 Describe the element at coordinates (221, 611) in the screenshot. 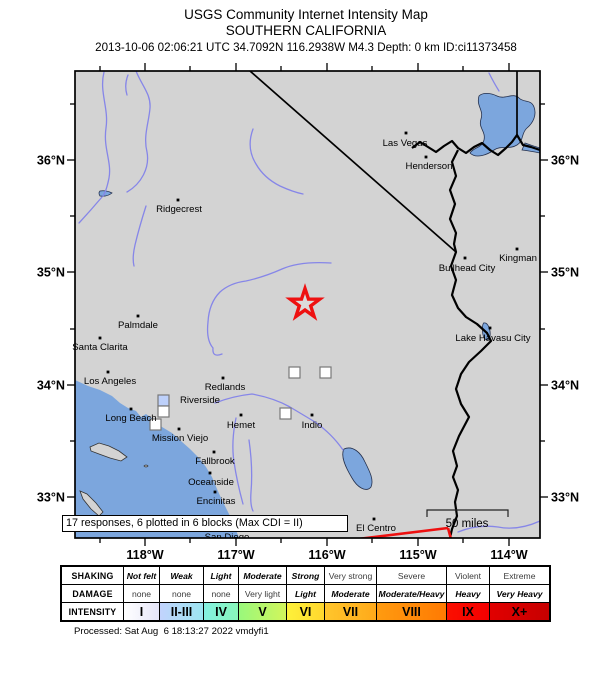

I see `legend-cell-intensity: IV` at that location.